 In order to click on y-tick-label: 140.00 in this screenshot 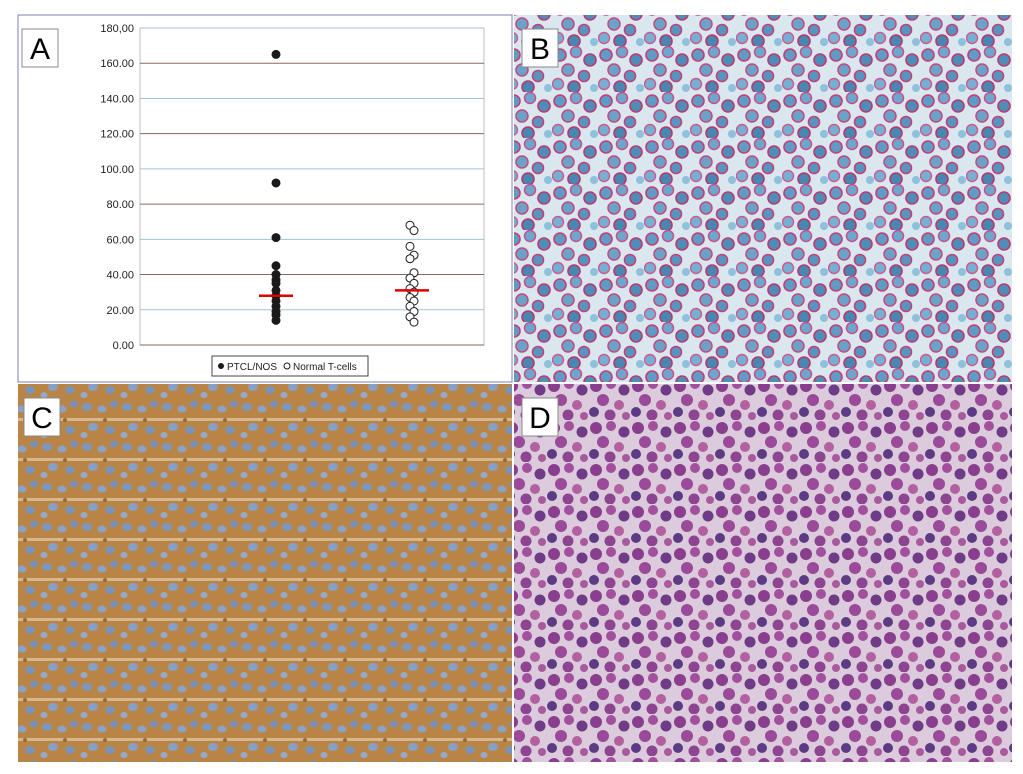, I will do `click(117, 99)`.